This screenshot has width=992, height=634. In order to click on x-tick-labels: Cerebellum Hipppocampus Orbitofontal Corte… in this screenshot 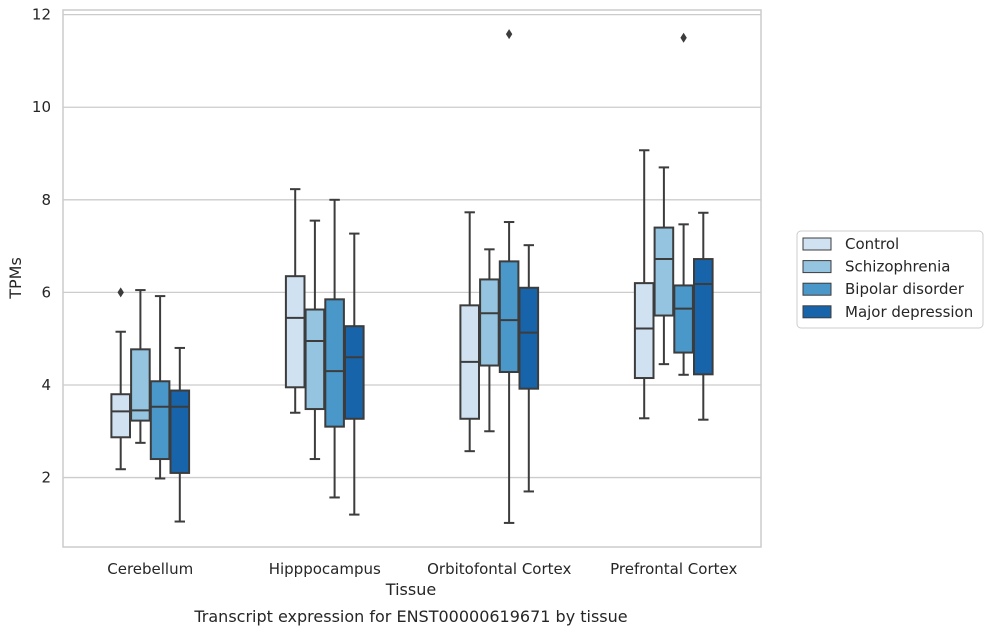, I will do `click(422, 569)`.